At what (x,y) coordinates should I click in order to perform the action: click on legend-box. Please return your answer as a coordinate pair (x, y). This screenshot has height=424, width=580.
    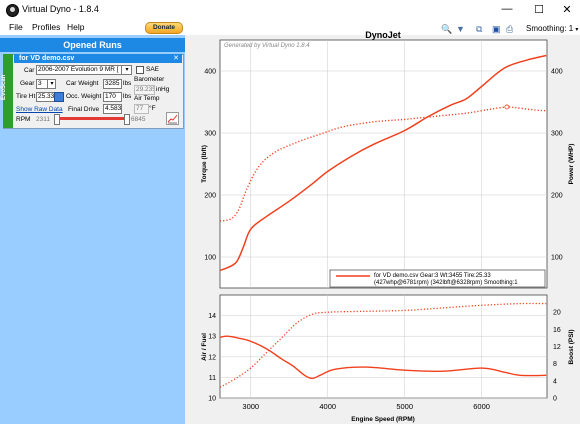
    Looking at the image, I should click on (437, 278).